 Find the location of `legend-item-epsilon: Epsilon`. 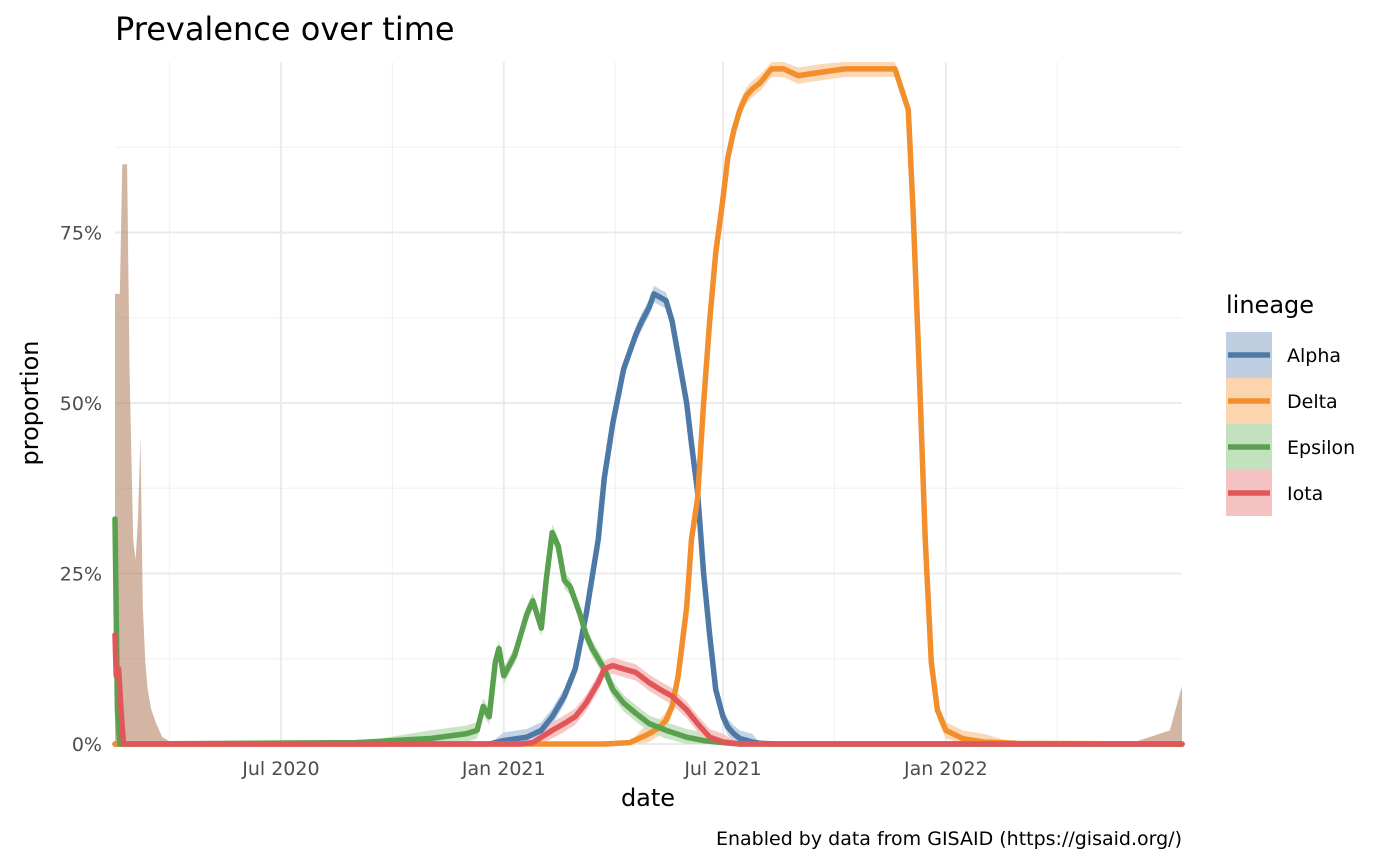

legend-item-epsilon: Epsilon is located at coordinates (1290, 447).